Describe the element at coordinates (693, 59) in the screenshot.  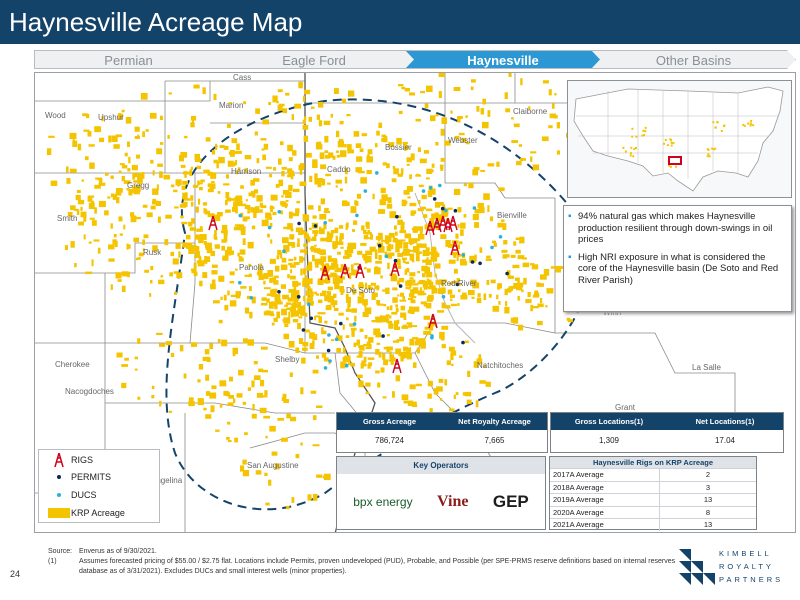
I see `tab-other-basins: Other Basins` at that location.